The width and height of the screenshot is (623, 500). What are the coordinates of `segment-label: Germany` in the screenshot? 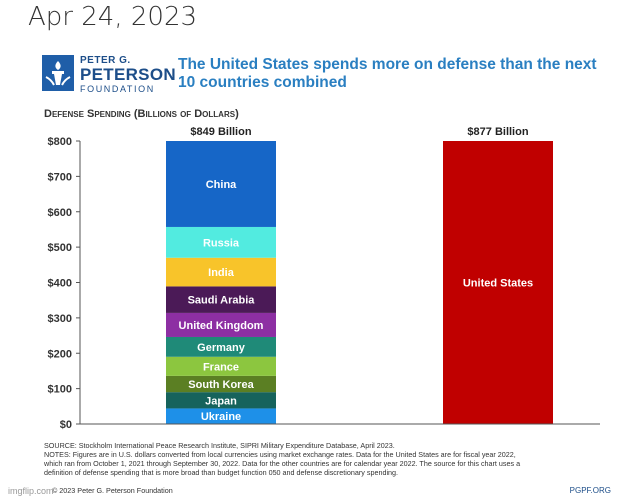 It's located at (221, 348).